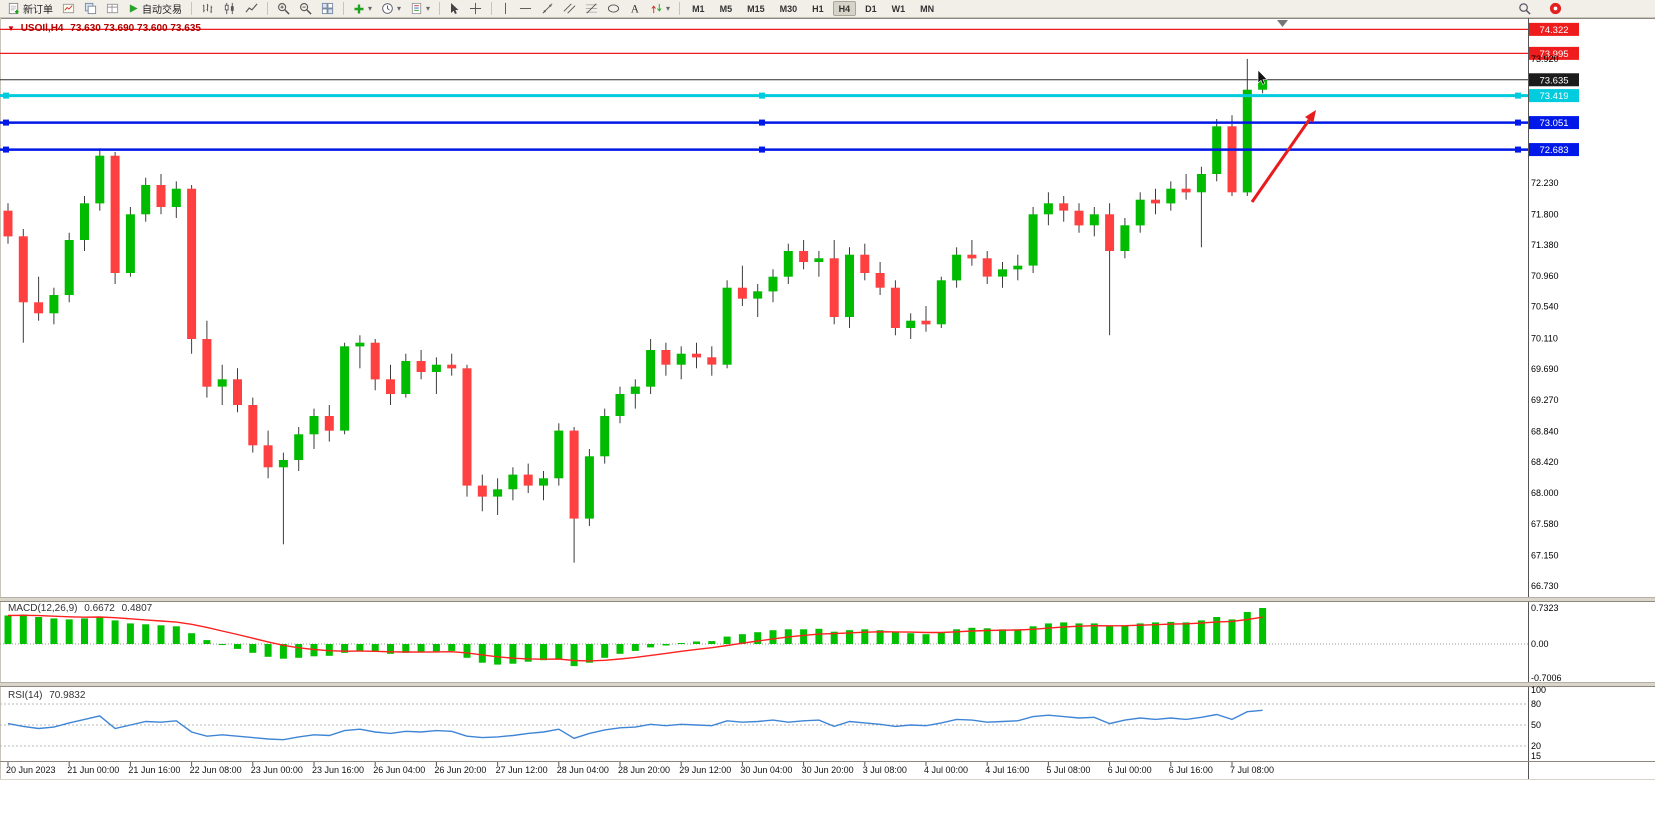 The image size is (1655, 825). What do you see at coordinates (1545, 183) in the screenshot?
I see `svg-text: 72.230` at bounding box center [1545, 183].